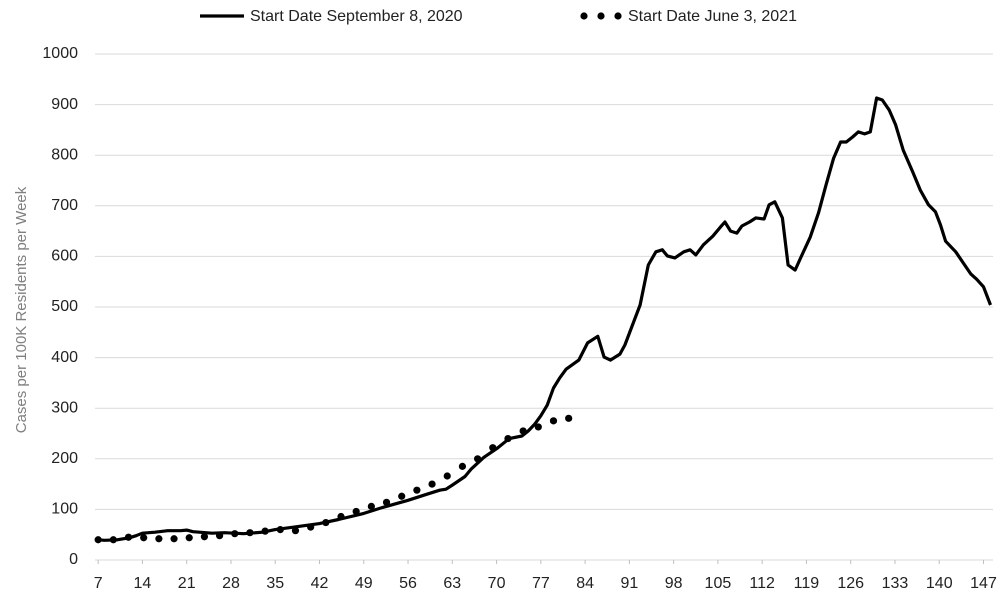 The height and width of the screenshot is (597, 999). What do you see at coordinates (718, 583) in the screenshot?
I see `x-tick-label: 105` at bounding box center [718, 583].